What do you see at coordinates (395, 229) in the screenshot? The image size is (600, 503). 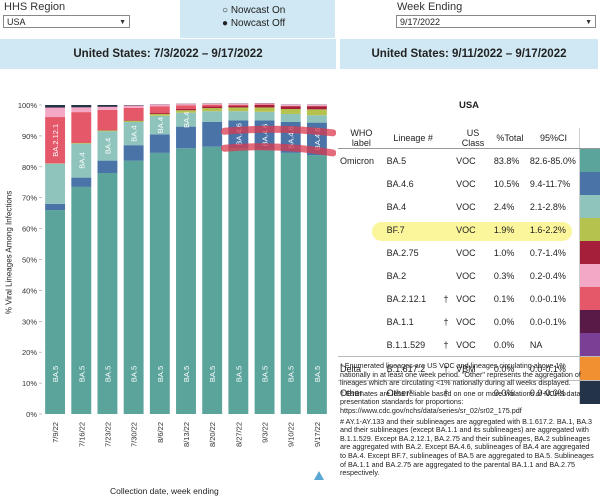 I see `row-lineage: BF.7` at bounding box center [395, 229].